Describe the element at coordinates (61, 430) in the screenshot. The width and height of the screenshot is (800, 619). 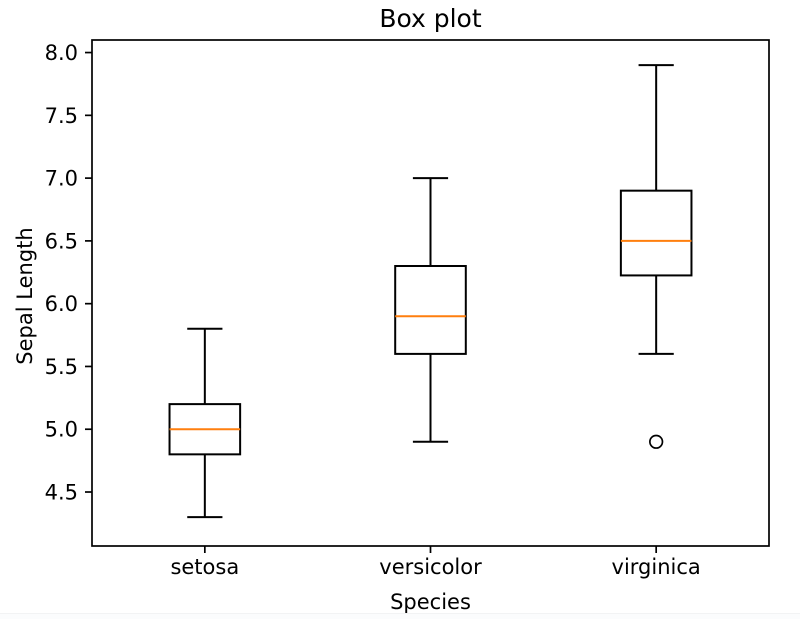
I see `y-tick-label: 5.0` at that location.